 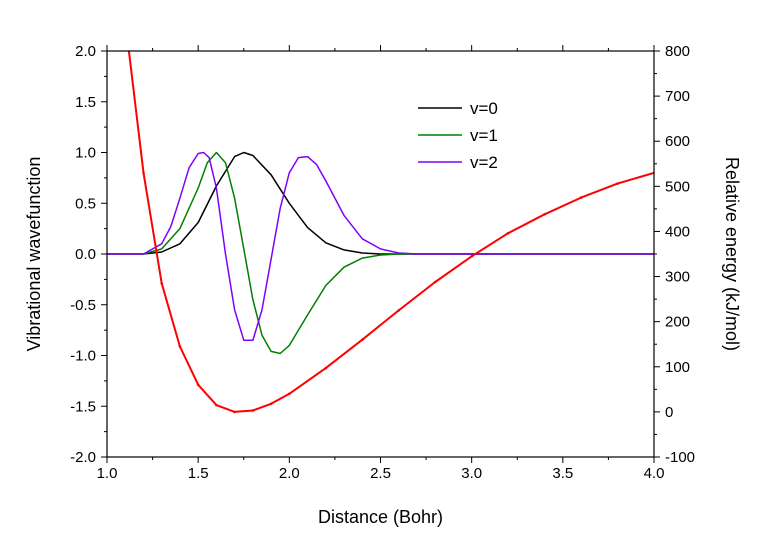 What do you see at coordinates (484, 135) in the screenshot?
I see `legend-label: v=1` at bounding box center [484, 135].